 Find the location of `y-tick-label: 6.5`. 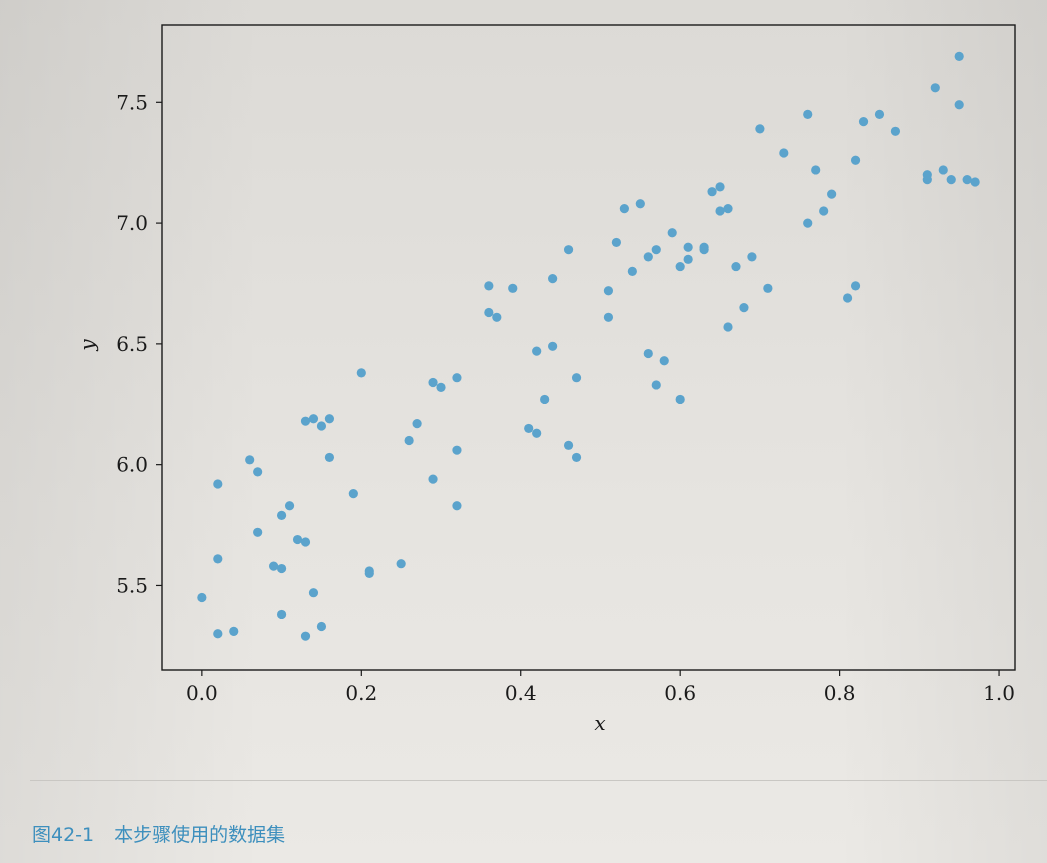

y-tick-label: 6.5 is located at coordinates (132, 344).